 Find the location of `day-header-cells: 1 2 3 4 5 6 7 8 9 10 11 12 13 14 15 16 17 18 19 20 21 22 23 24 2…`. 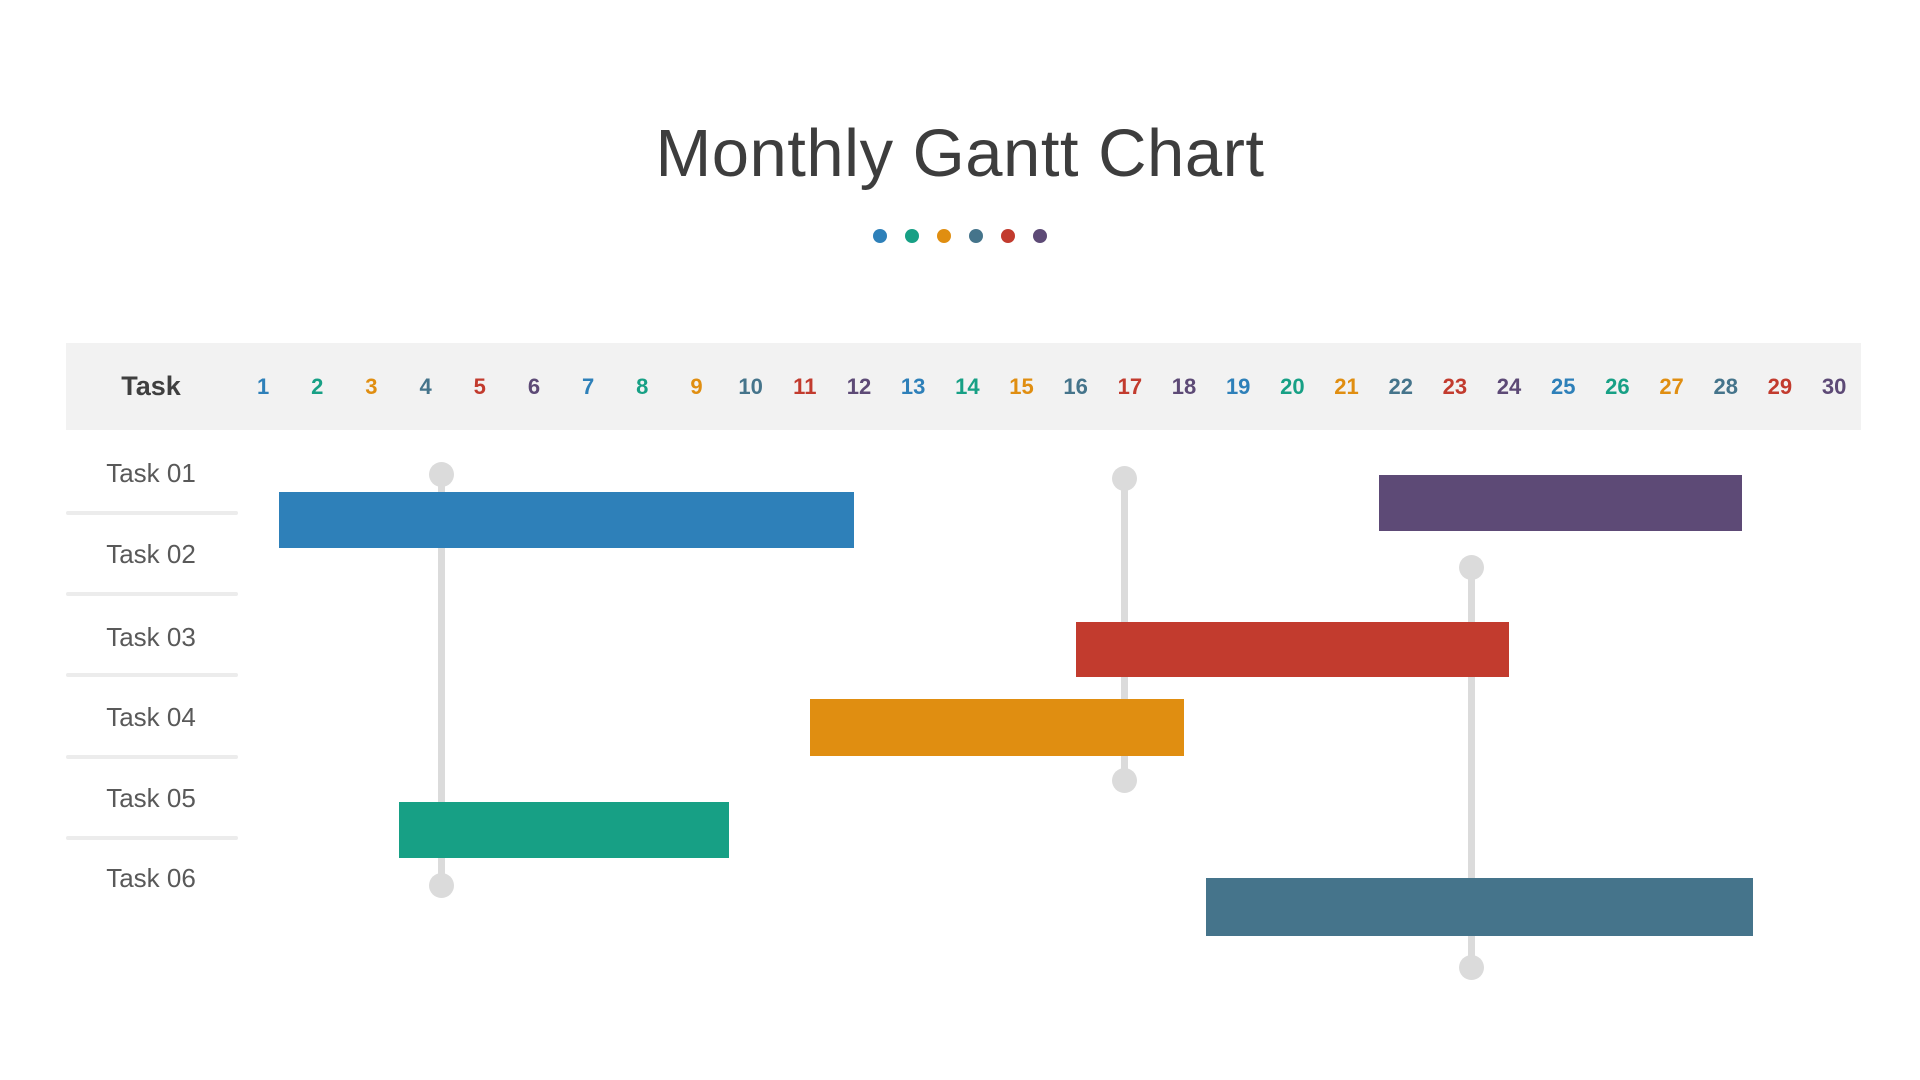

day-header-cells: 1 2 3 4 5 6 7 8 9 10 11 12 13 14 15 16 17 18 19 20 21 22 23 24 2… is located at coordinates (1048, 386).